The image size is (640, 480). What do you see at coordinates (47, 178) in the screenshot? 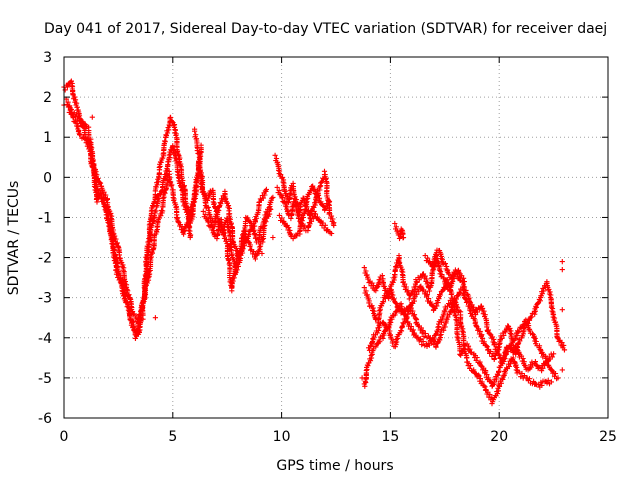
I see `y-tick-label: 0` at bounding box center [47, 178].